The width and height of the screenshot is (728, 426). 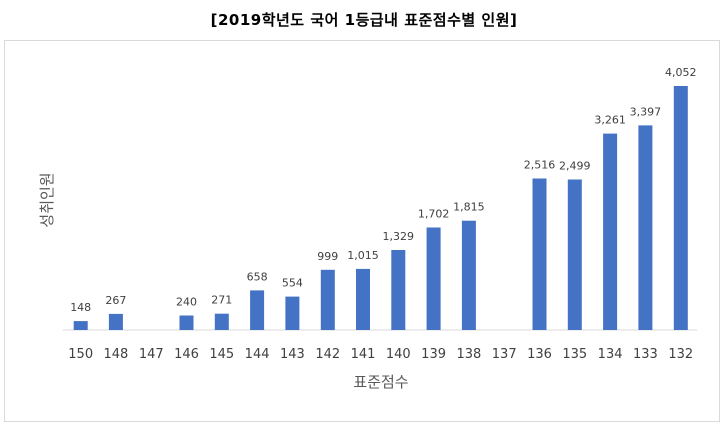 What do you see at coordinates (221, 300) in the screenshot?
I see `value-label-145: 271` at bounding box center [221, 300].